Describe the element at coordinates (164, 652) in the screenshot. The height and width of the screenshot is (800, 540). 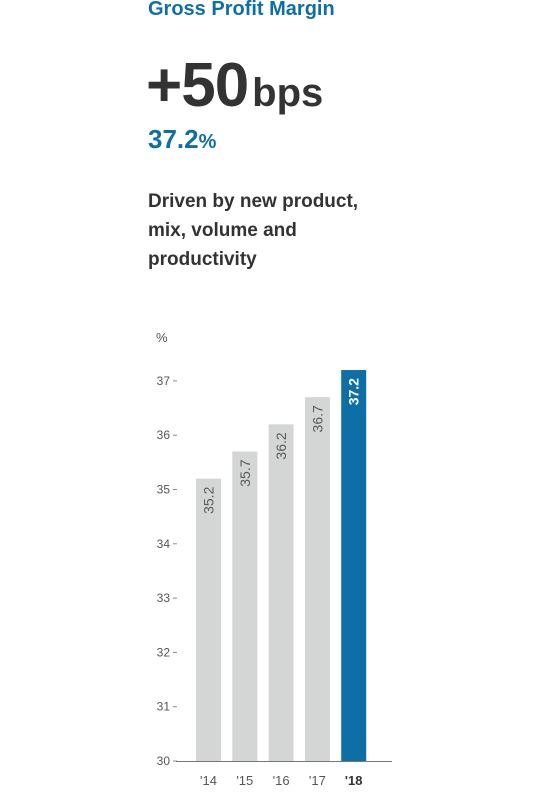
I see `y-tick-label: 32` at that location.